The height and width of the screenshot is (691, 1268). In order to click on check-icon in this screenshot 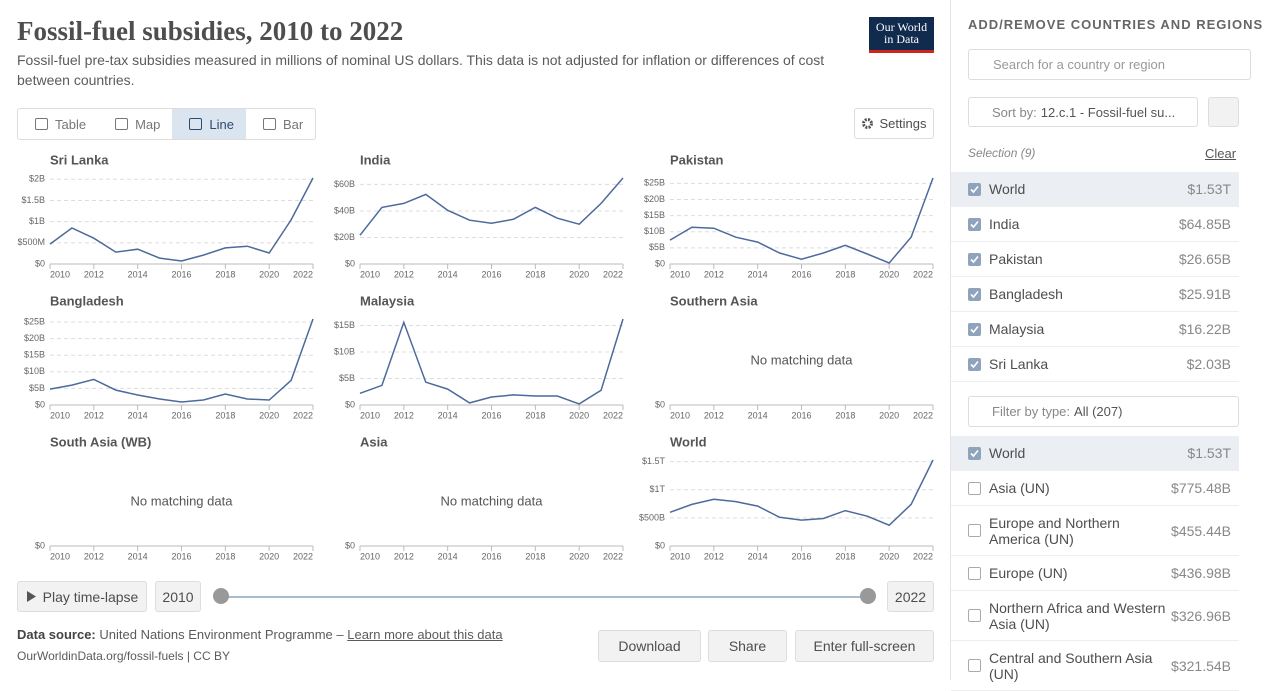, I will do `click(974, 294)`.